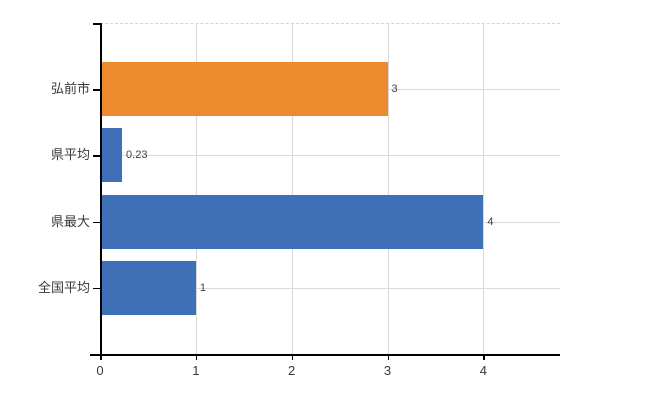 The width and height of the screenshot is (650, 400). What do you see at coordinates (196, 370) in the screenshot?
I see `x-tick-label-1: 1` at bounding box center [196, 370].